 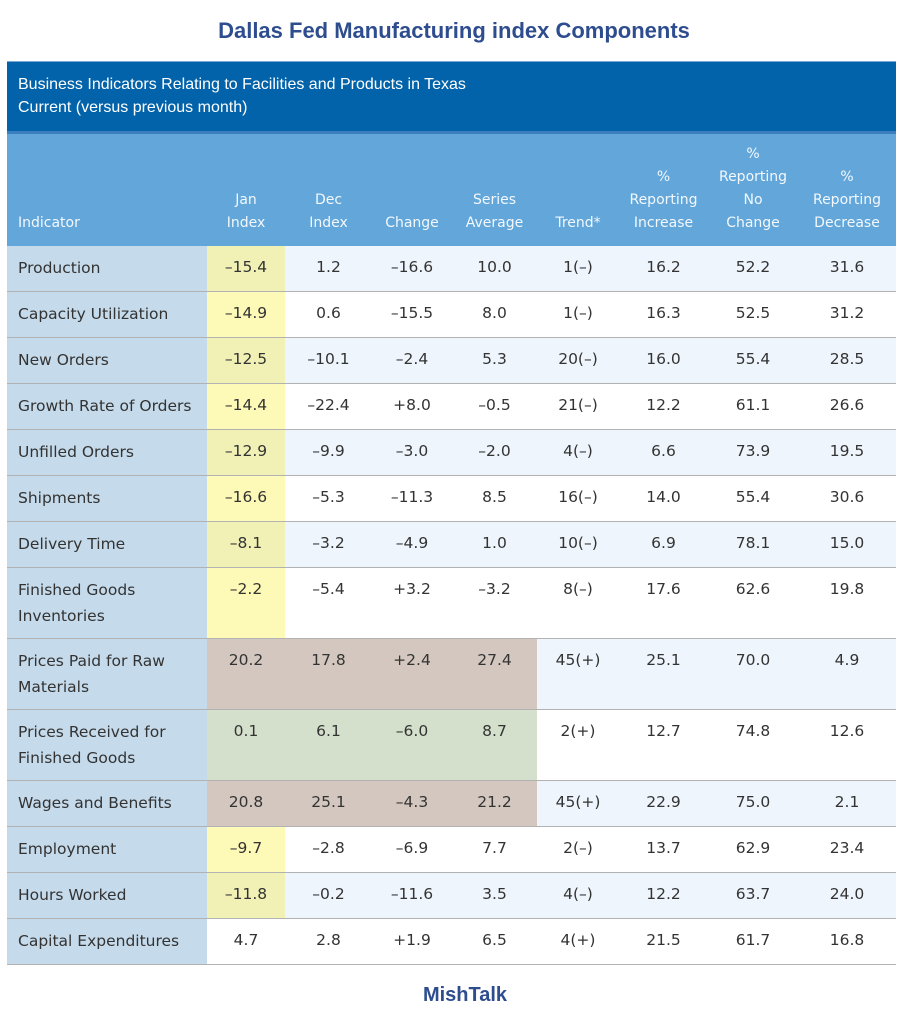 I want to click on value-cell: 24.0, so click(x=847, y=895).